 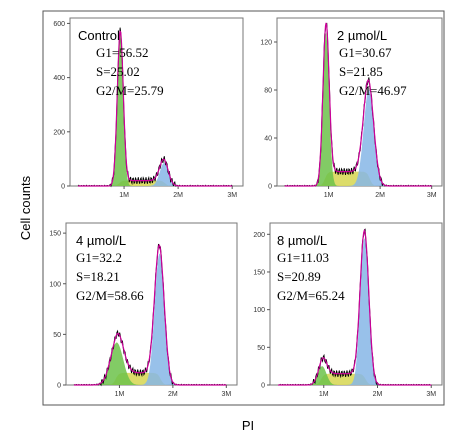 What do you see at coordinates (266, 43) in the screenshot?
I see `y-tick-label: 120` at bounding box center [266, 43].